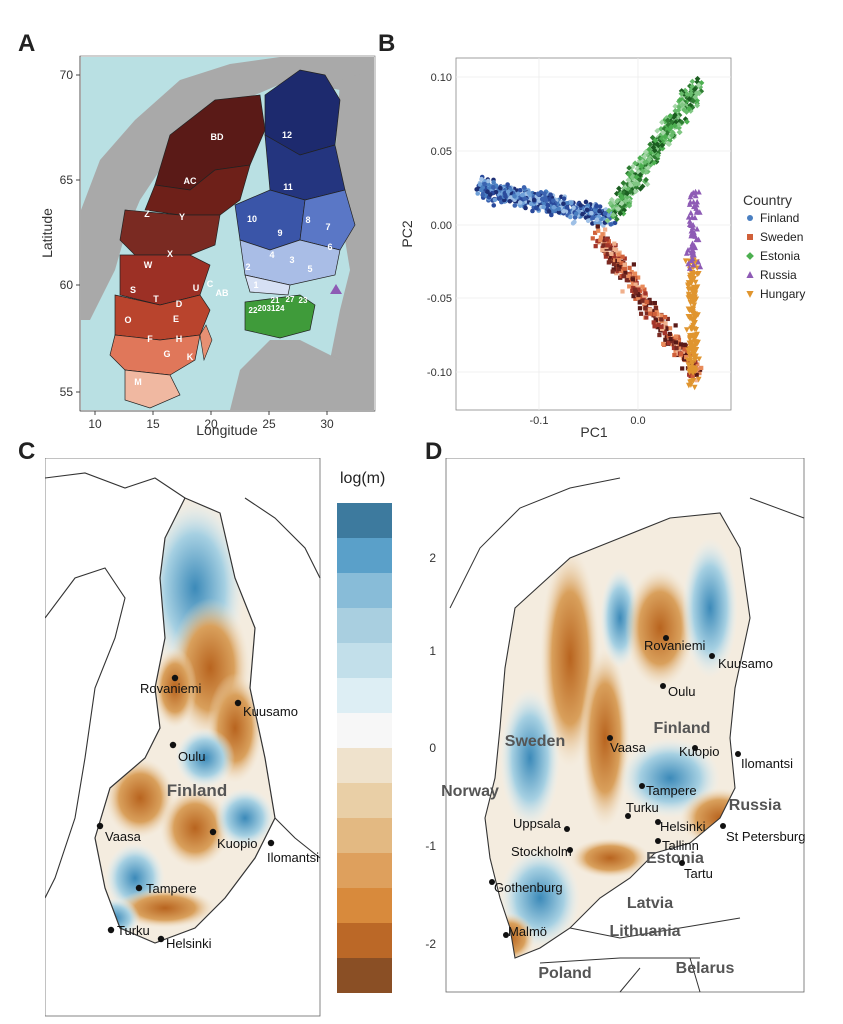 This screenshot has width=843, height=1024. What do you see at coordinates (439, 299) in the screenshot?
I see `panel-b-ytick-label: -0.05` at bounding box center [439, 299].